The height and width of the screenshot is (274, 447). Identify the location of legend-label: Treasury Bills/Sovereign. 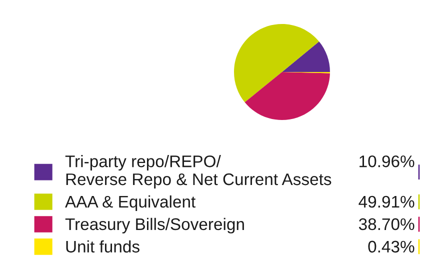
(154, 226).